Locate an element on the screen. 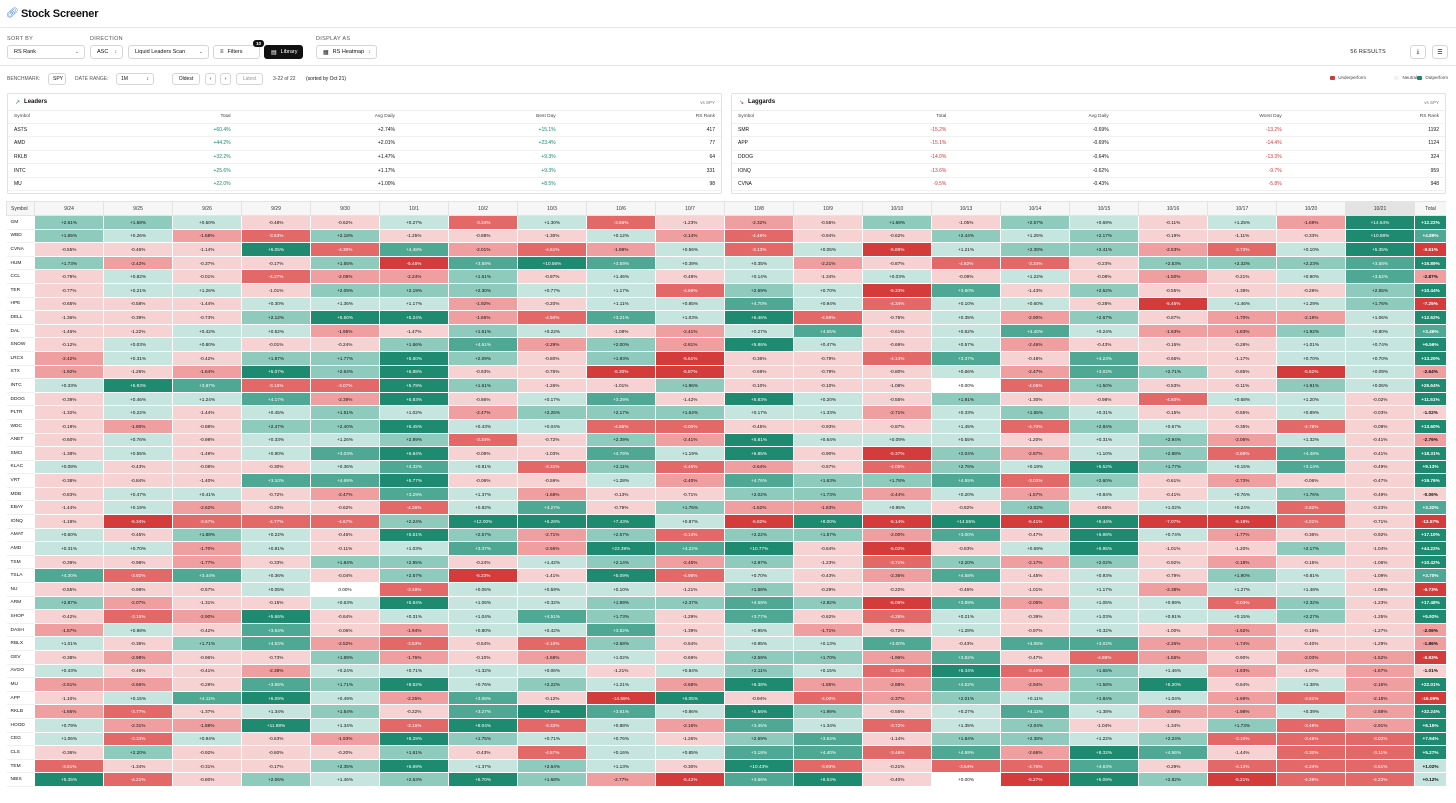 This screenshot has height=803, width=1456. heat-cell: +0.06% is located at coordinates (552, 671).